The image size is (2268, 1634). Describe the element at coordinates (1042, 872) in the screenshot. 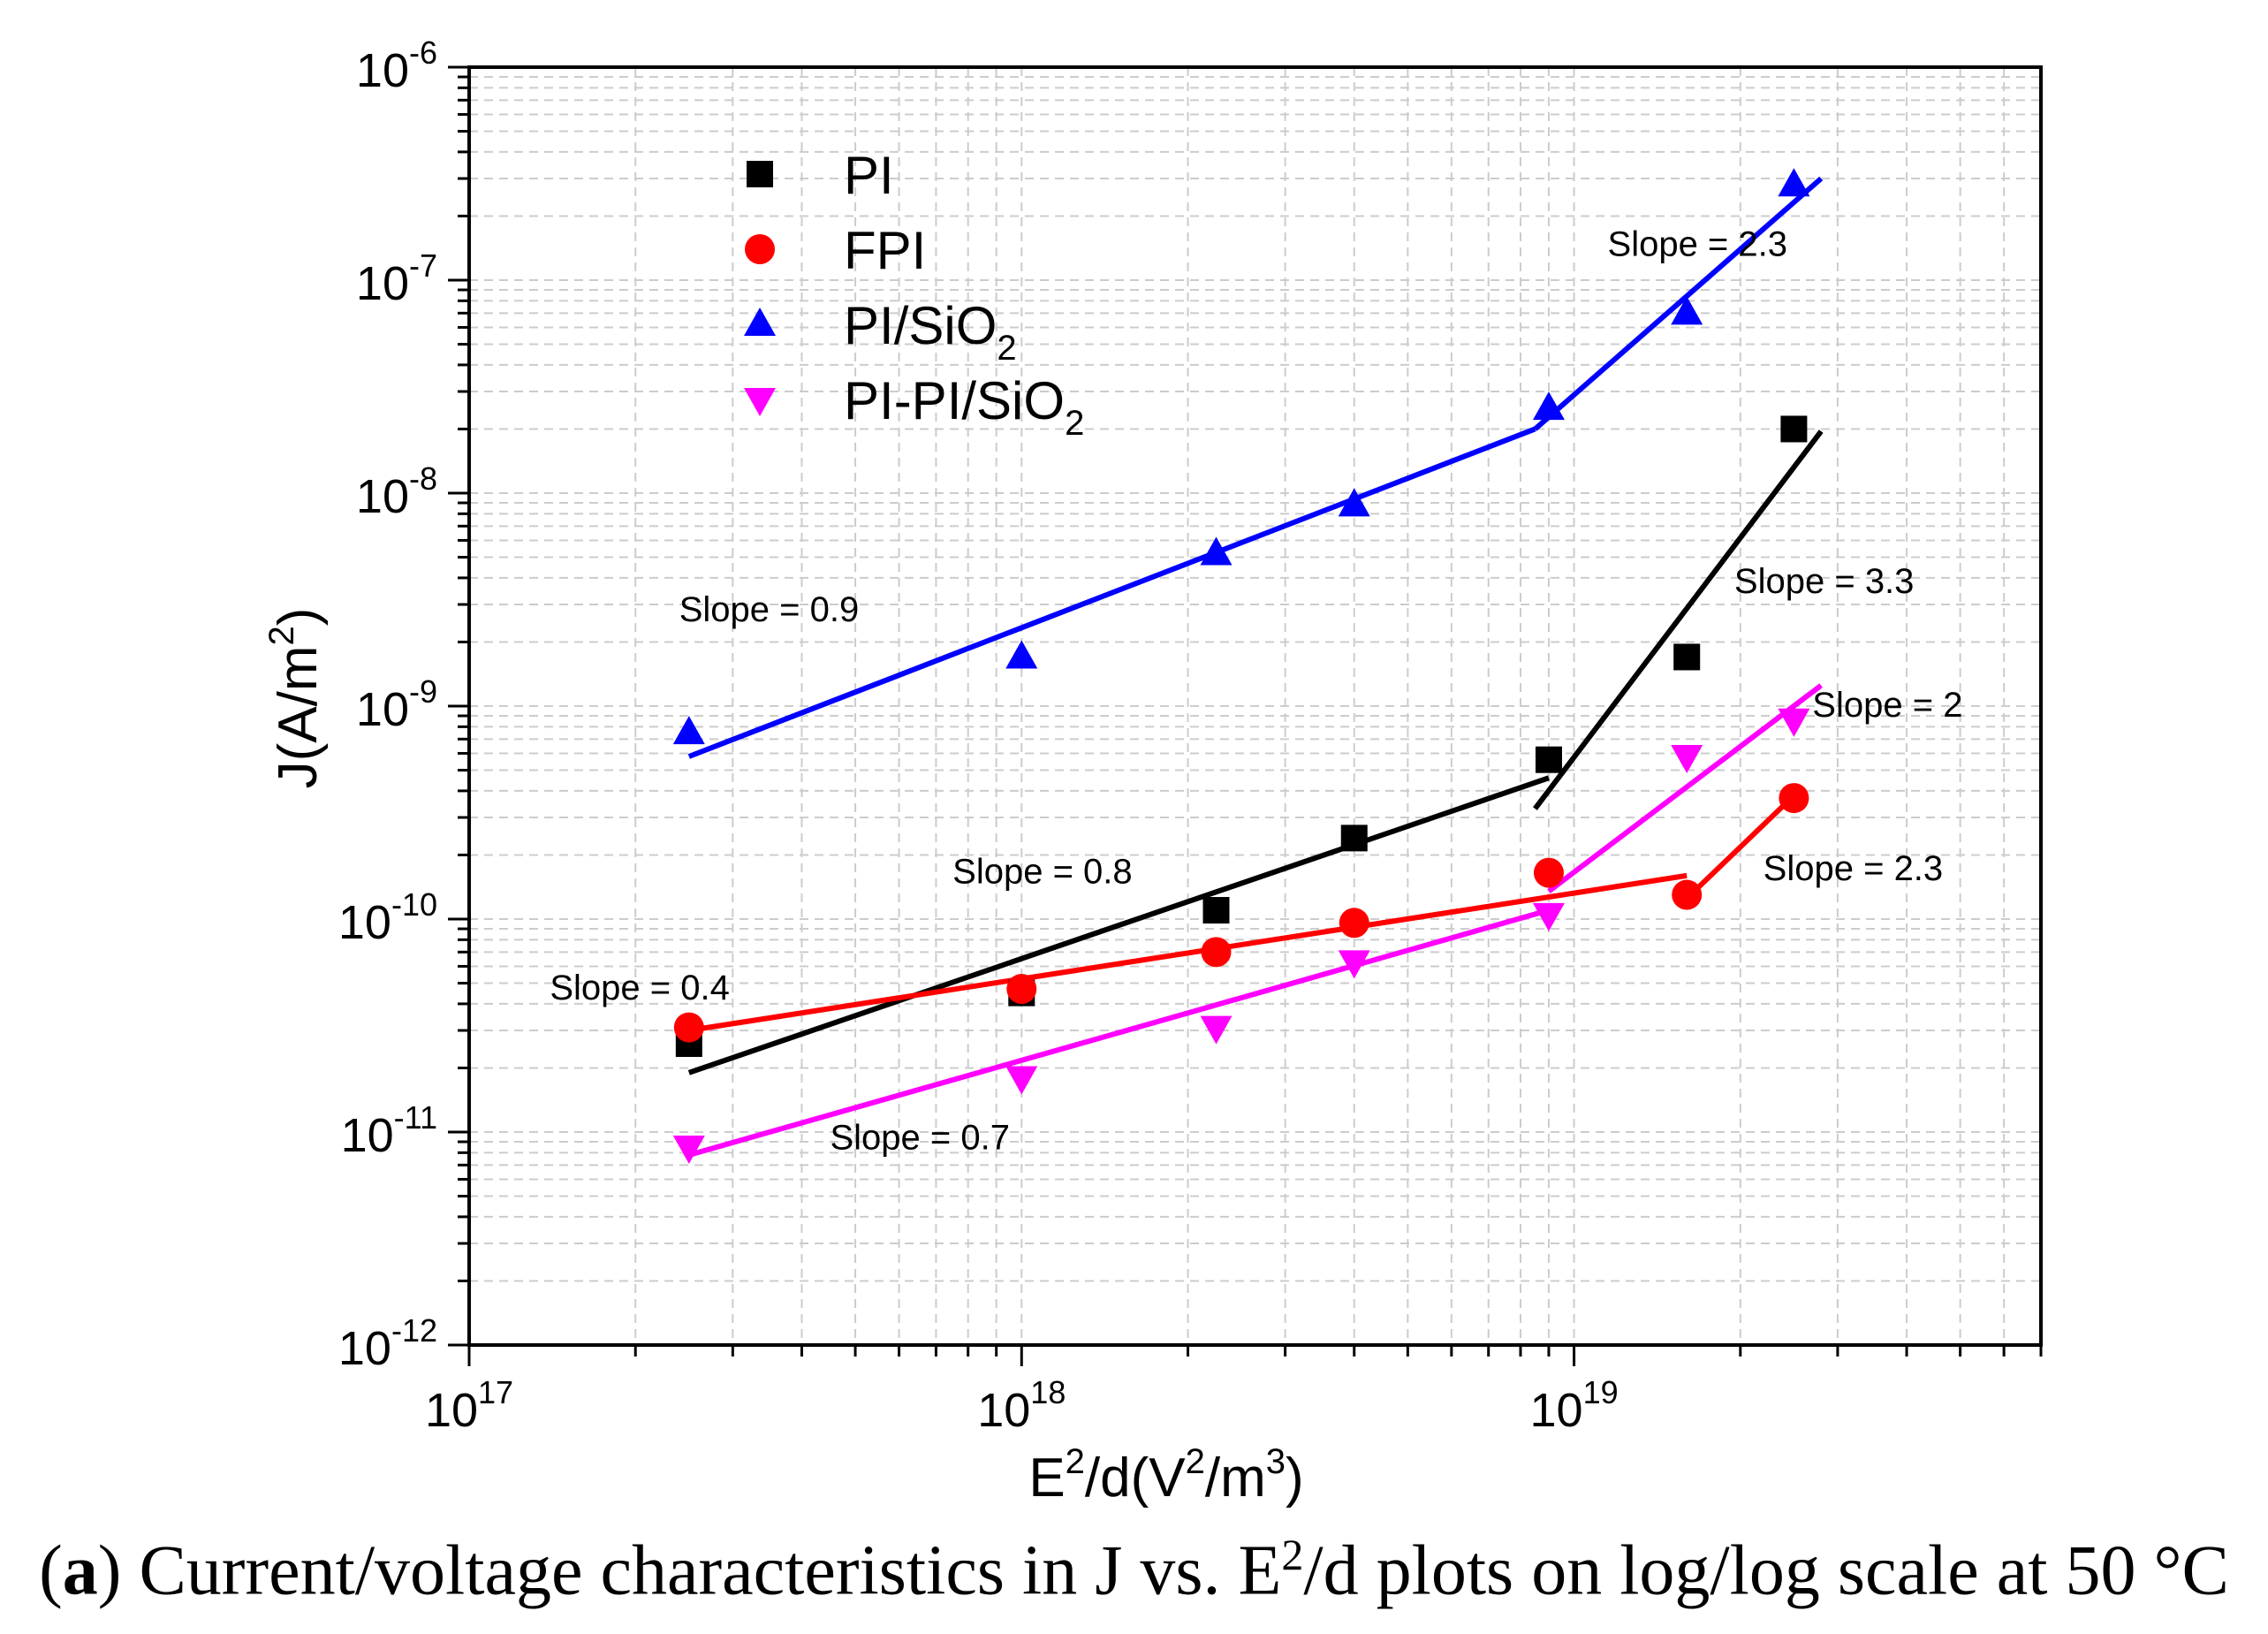

I see `slope-annotation: Slope = 0.8` at that location.